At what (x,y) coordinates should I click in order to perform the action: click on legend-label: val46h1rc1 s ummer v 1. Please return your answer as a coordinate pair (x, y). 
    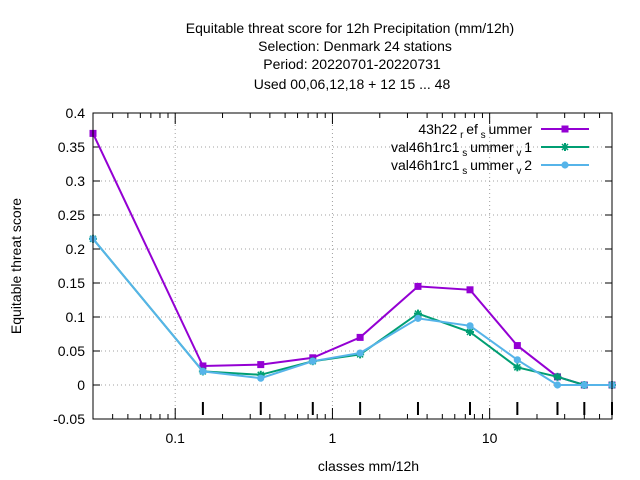
    Looking at the image, I should click on (461, 149).